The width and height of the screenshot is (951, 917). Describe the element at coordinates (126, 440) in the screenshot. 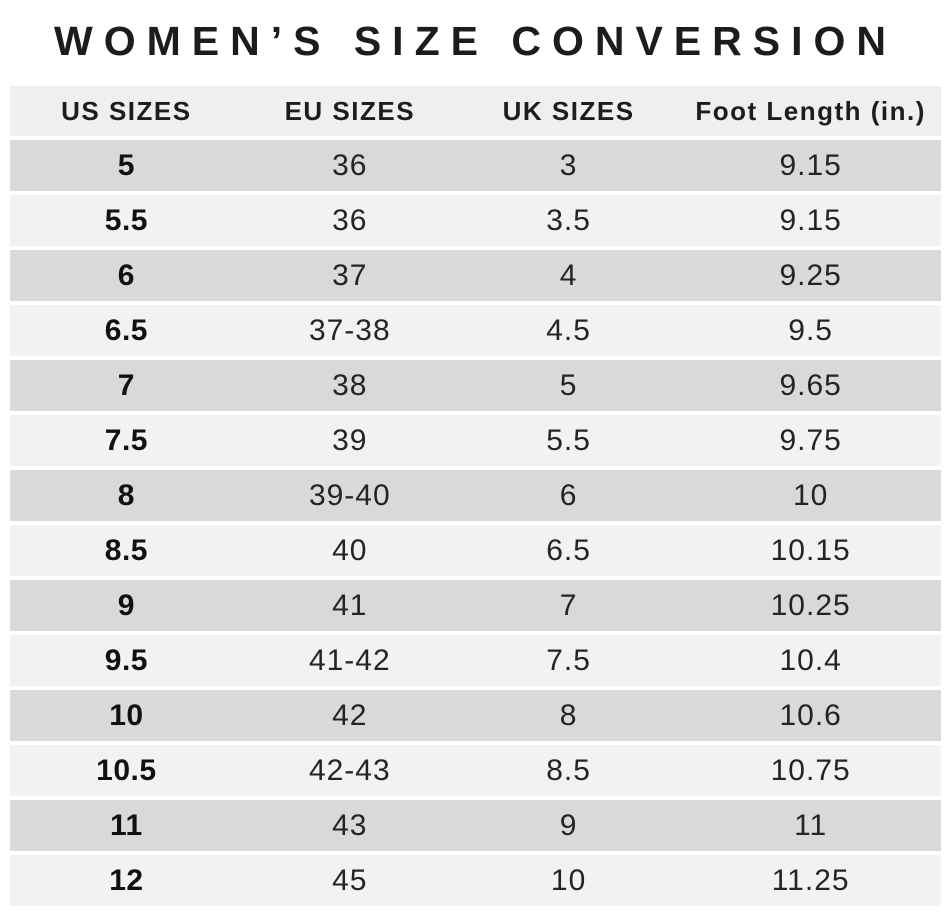

I see `cell-us-size: 7.5` at that location.